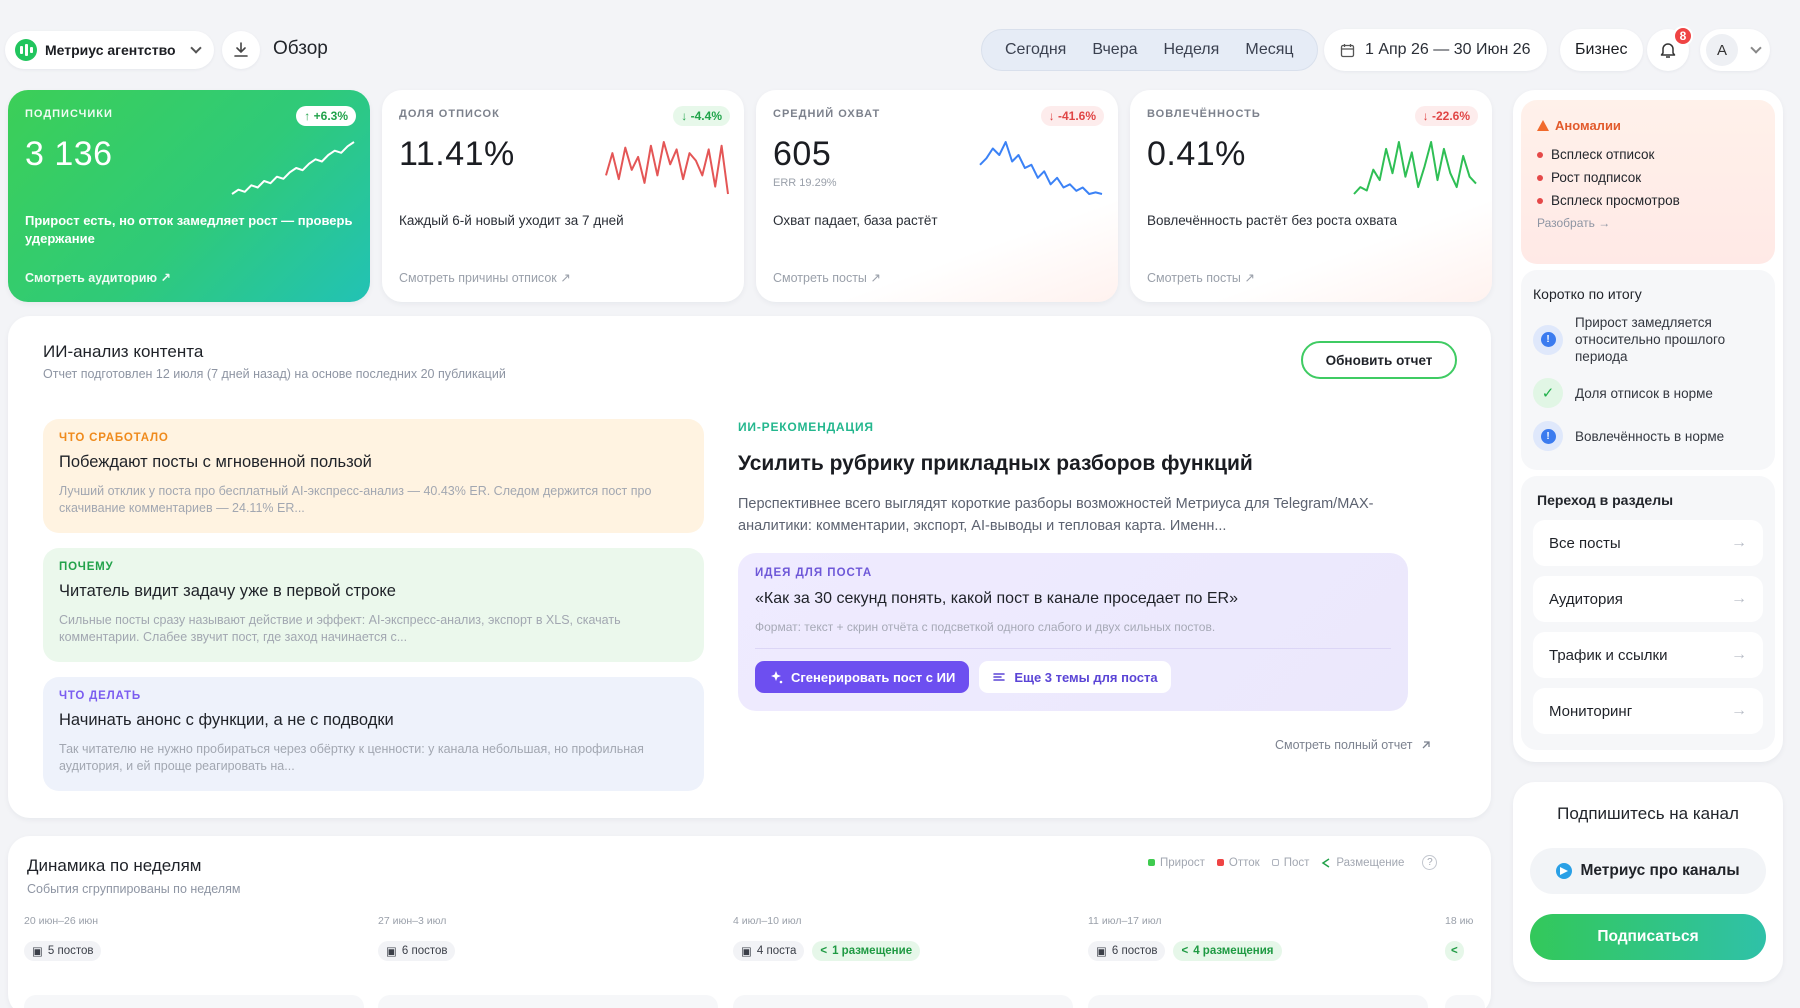 The width and height of the screenshot is (1800, 1008). I want to click on user-menu: А, so click(1735, 50).